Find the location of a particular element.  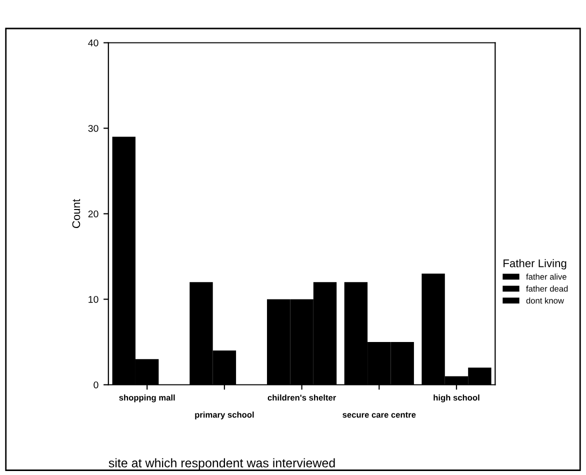

y-tick-label: 20 is located at coordinates (93, 214).